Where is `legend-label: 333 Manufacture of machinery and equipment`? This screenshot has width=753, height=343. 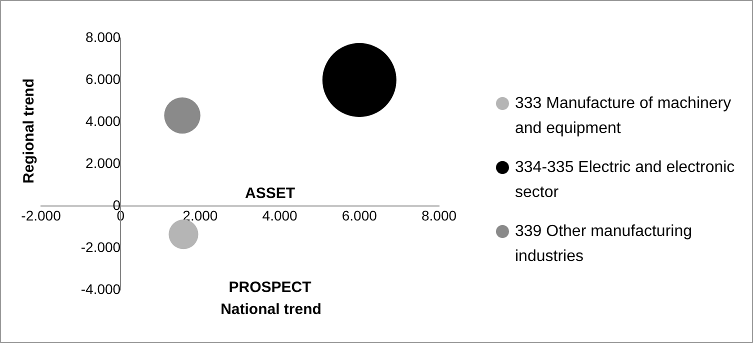
legend-label: 333 Manufacture of machinery and equipment is located at coordinates (623, 116).